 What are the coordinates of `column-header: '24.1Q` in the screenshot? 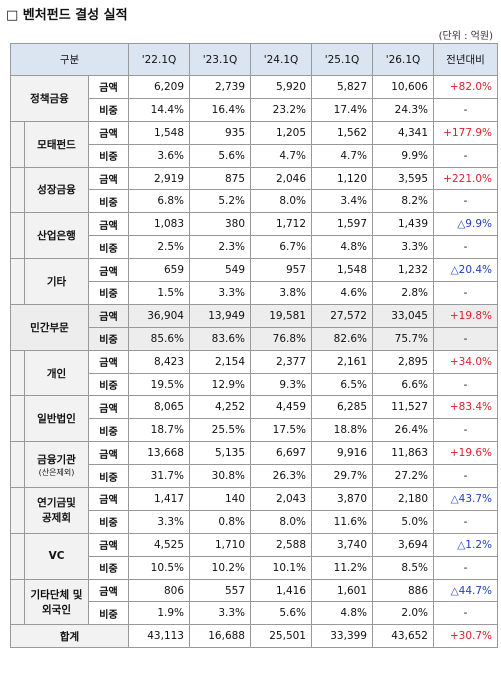 It's located at (281, 59).